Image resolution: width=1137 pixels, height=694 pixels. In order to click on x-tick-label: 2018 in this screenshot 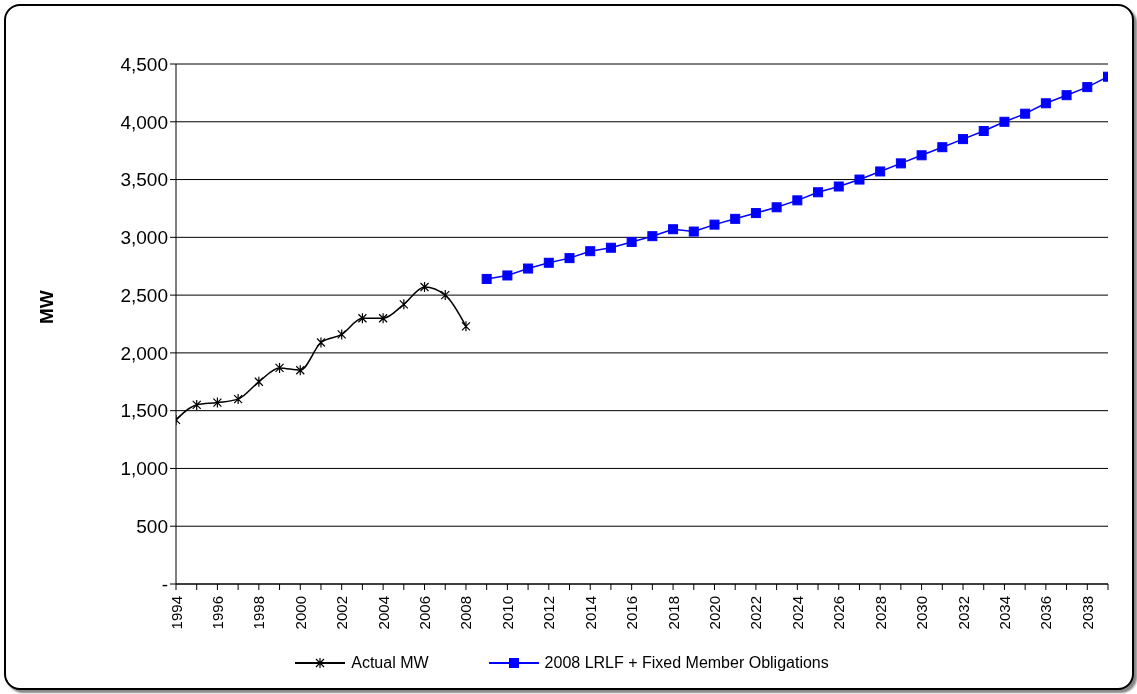, I will do `click(673, 613)`.